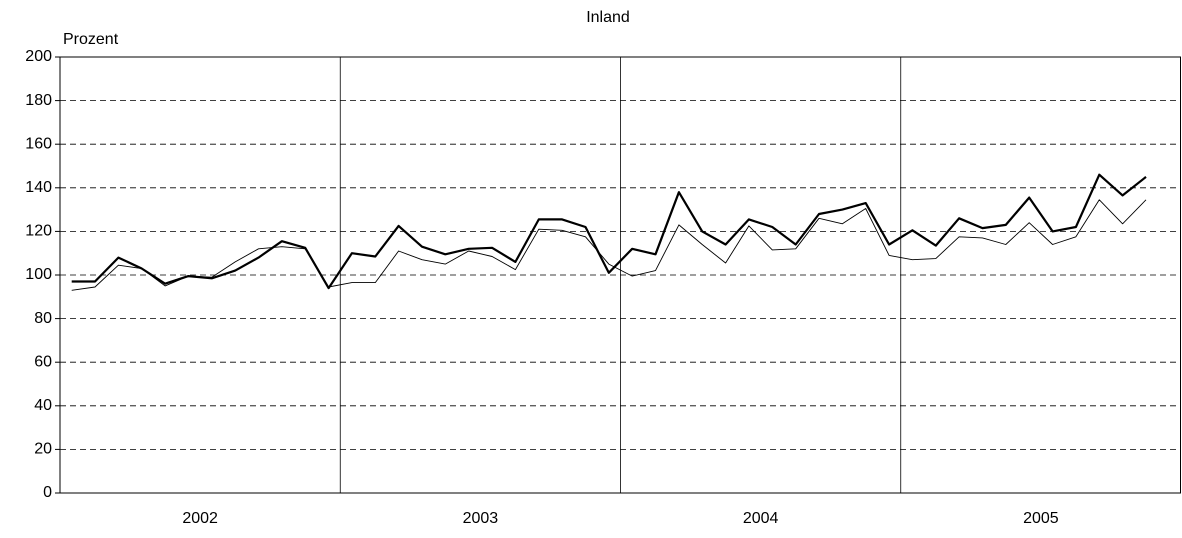  I want to click on y-tick-label: 80, so click(43, 318).